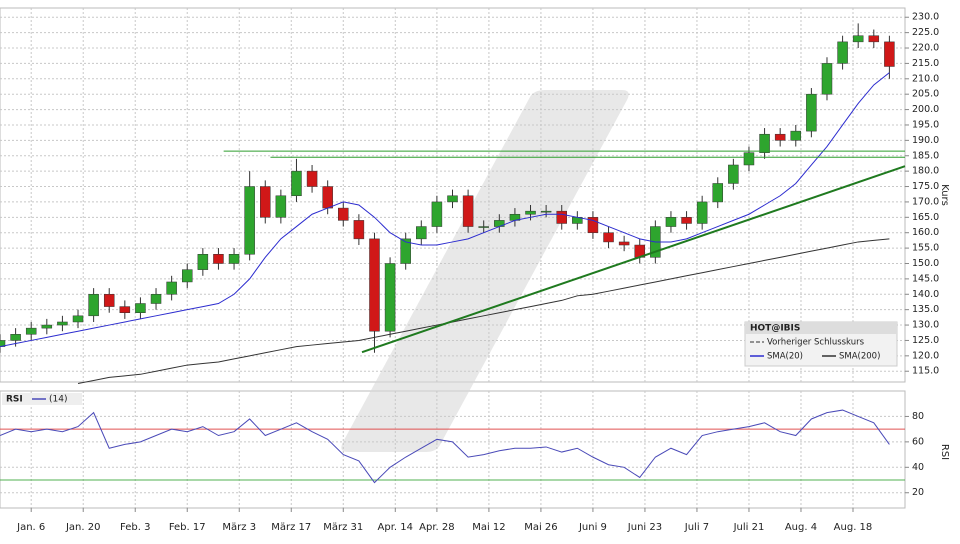  I want to click on y-tick-label: 215.0, so click(925, 63).